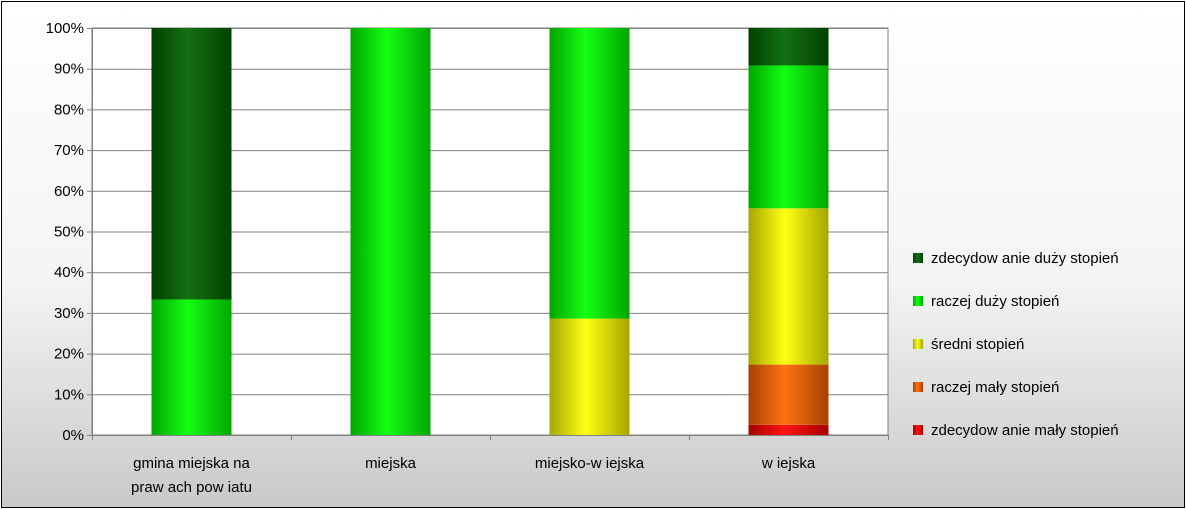 The width and height of the screenshot is (1186, 509). Describe the element at coordinates (390, 231) in the screenshot. I see `bar-segment-cat1-series3` at that location.